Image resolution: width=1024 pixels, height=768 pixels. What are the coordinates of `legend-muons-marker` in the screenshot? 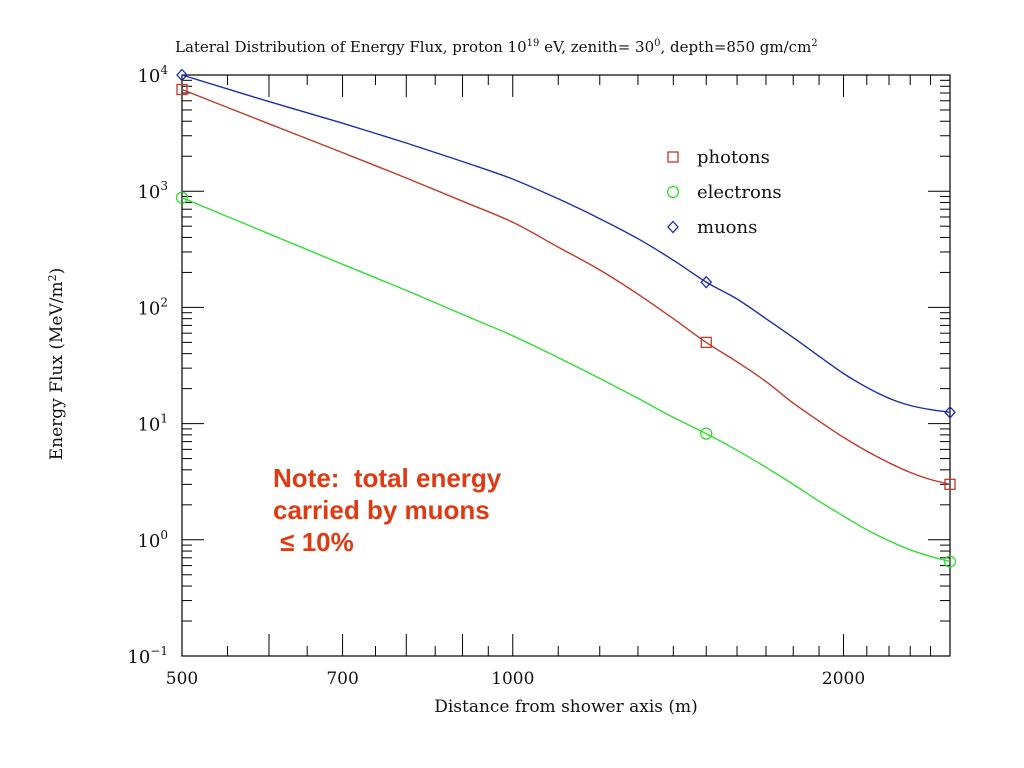 It's located at (673, 227).